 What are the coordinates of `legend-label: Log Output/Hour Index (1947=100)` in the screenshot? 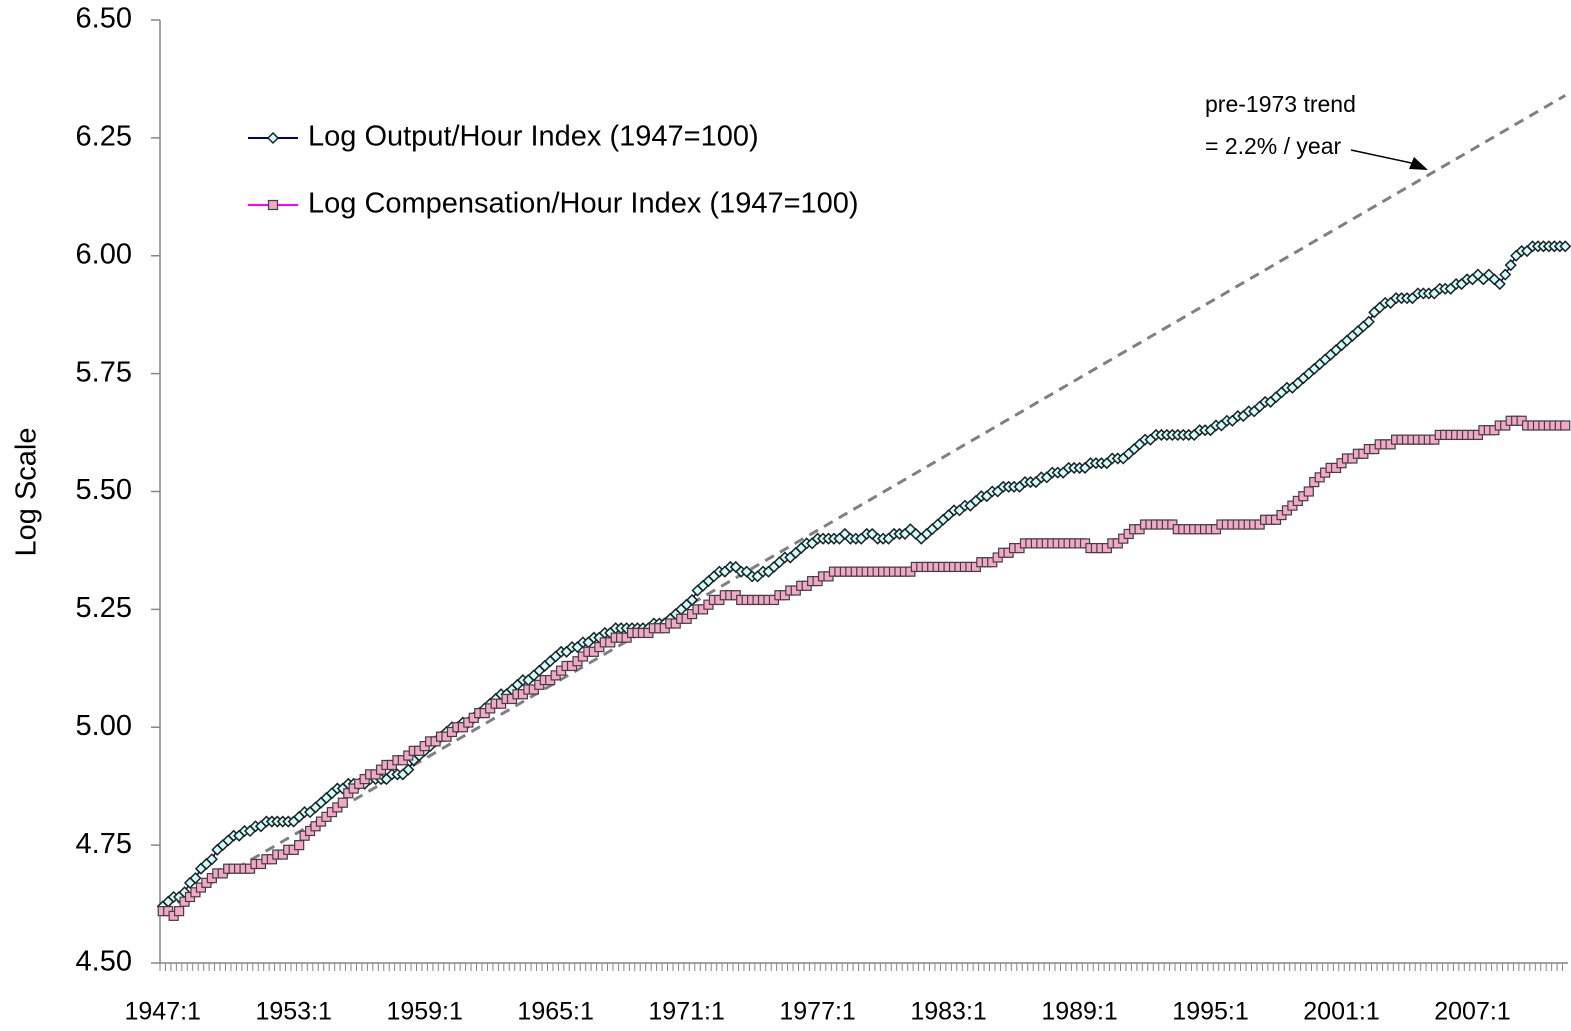 It's located at (533, 137).